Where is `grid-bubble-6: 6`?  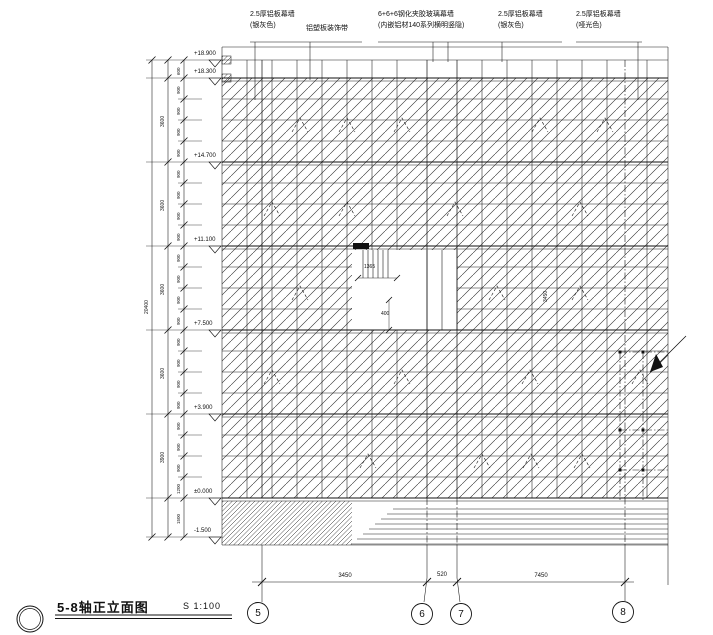 grid-bubble-6: 6 is located at coordinates (422, 614).